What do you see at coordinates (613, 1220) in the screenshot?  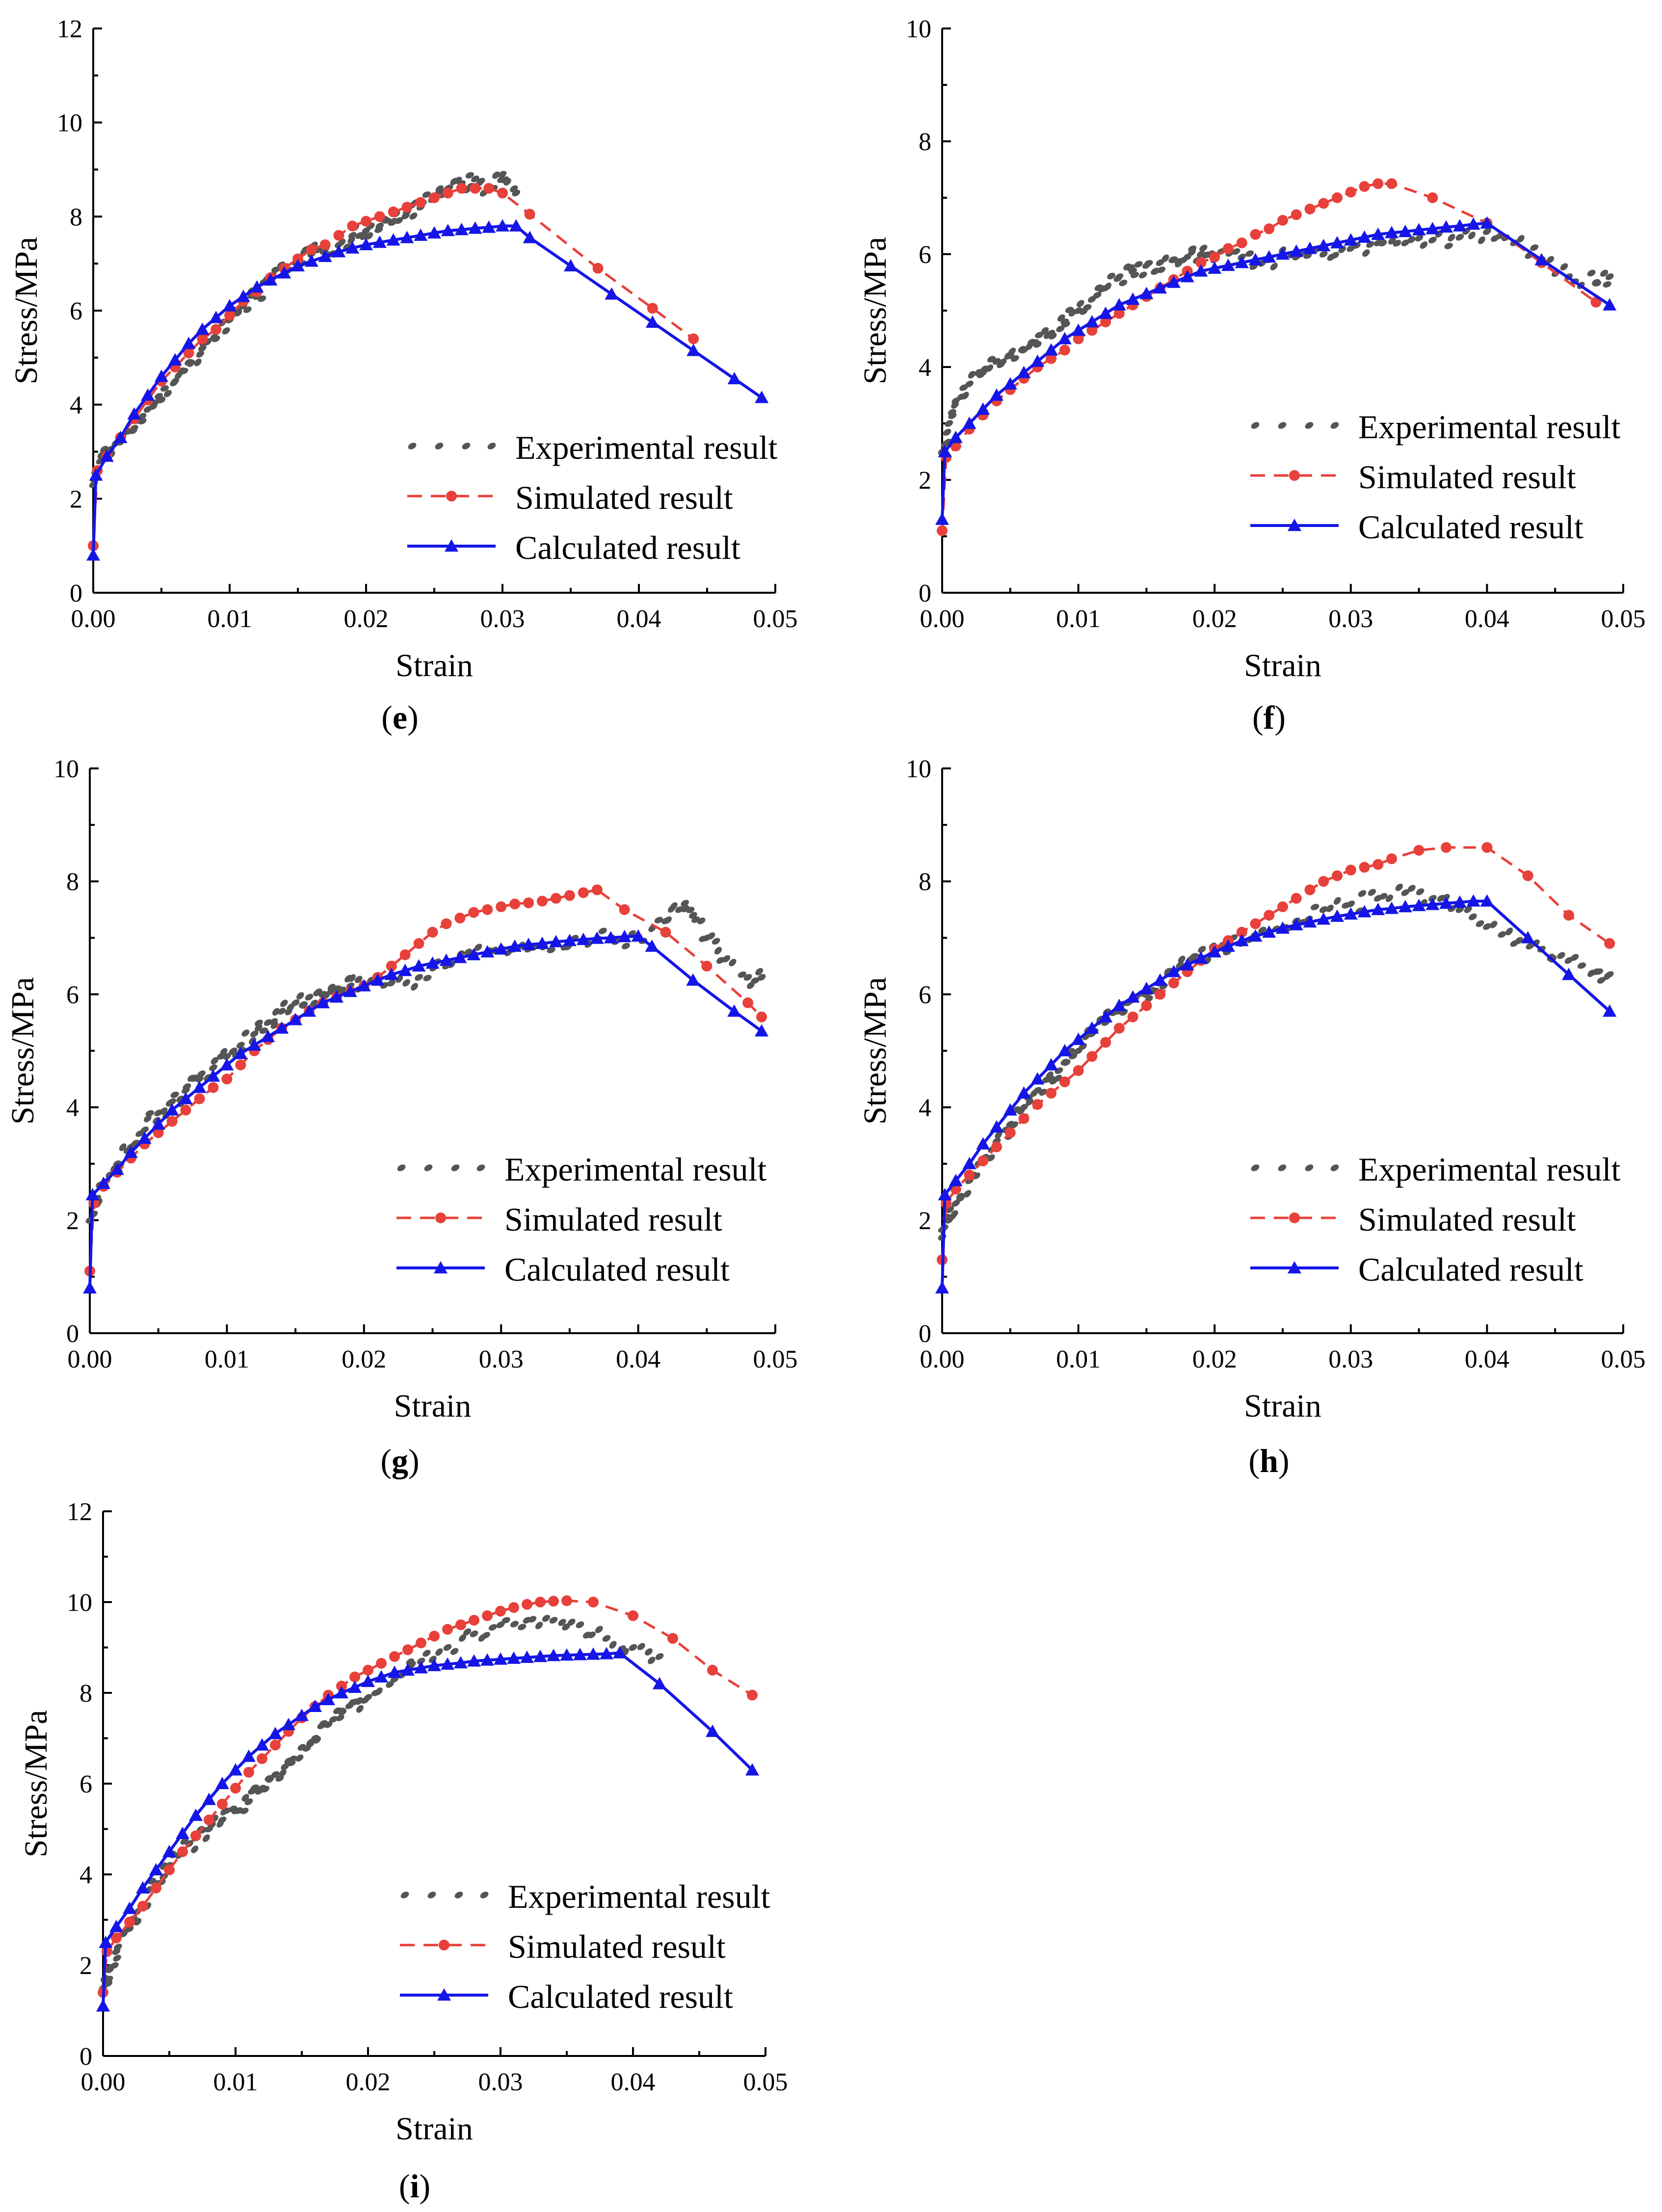 I see `legend-label: Simulated result` at bounding box center [613, 1220].